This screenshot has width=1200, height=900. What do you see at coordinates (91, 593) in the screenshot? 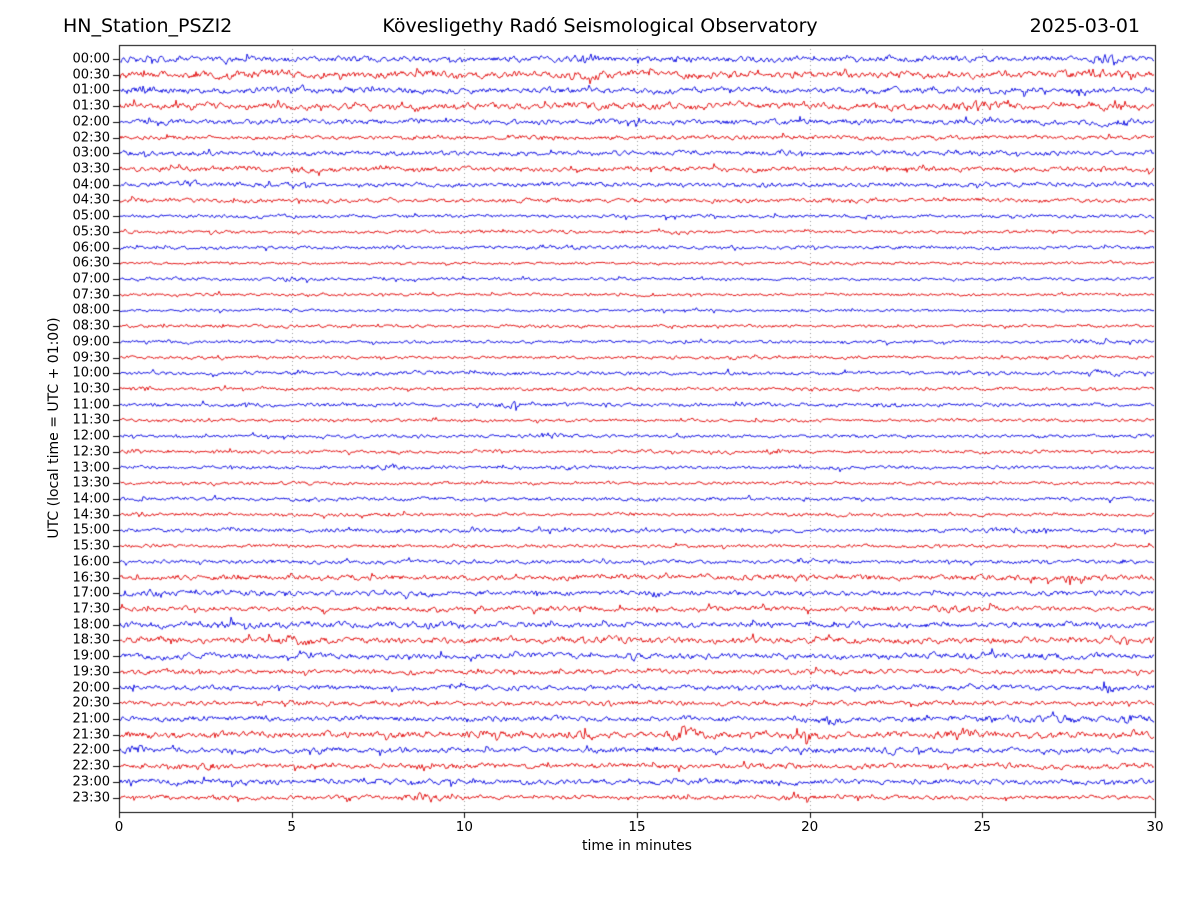
I see `y-tick-label: 17:00` at bounding box center [91, 593].